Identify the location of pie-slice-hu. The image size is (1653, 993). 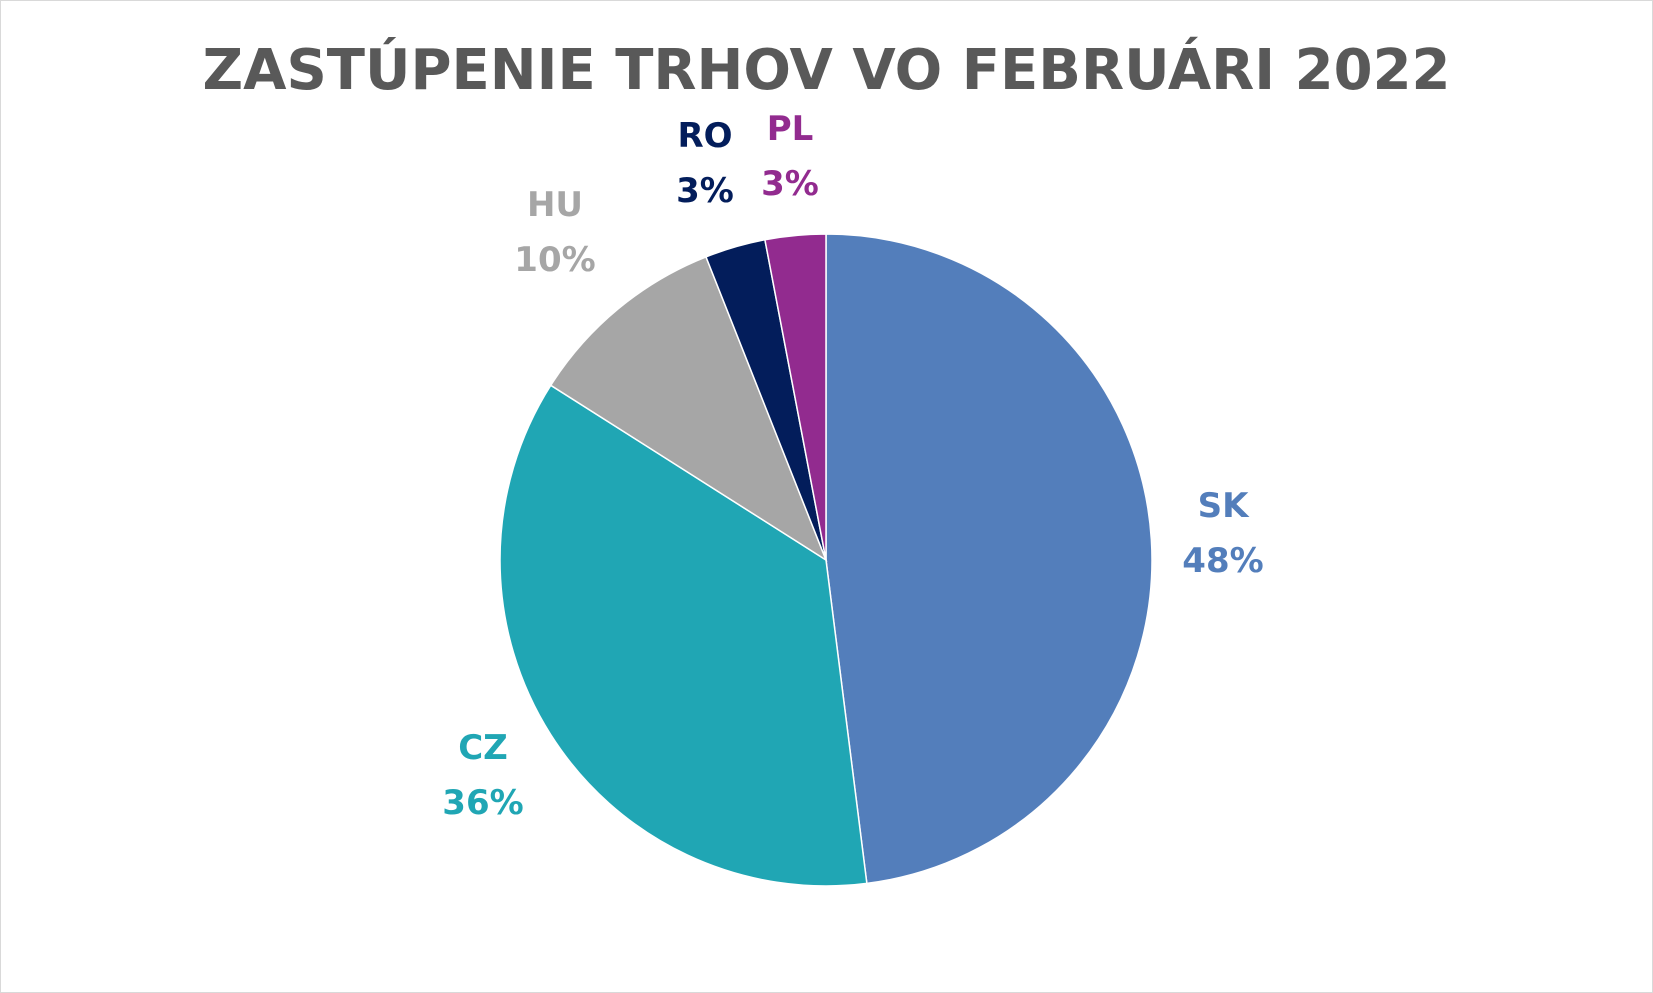
(688, 408).